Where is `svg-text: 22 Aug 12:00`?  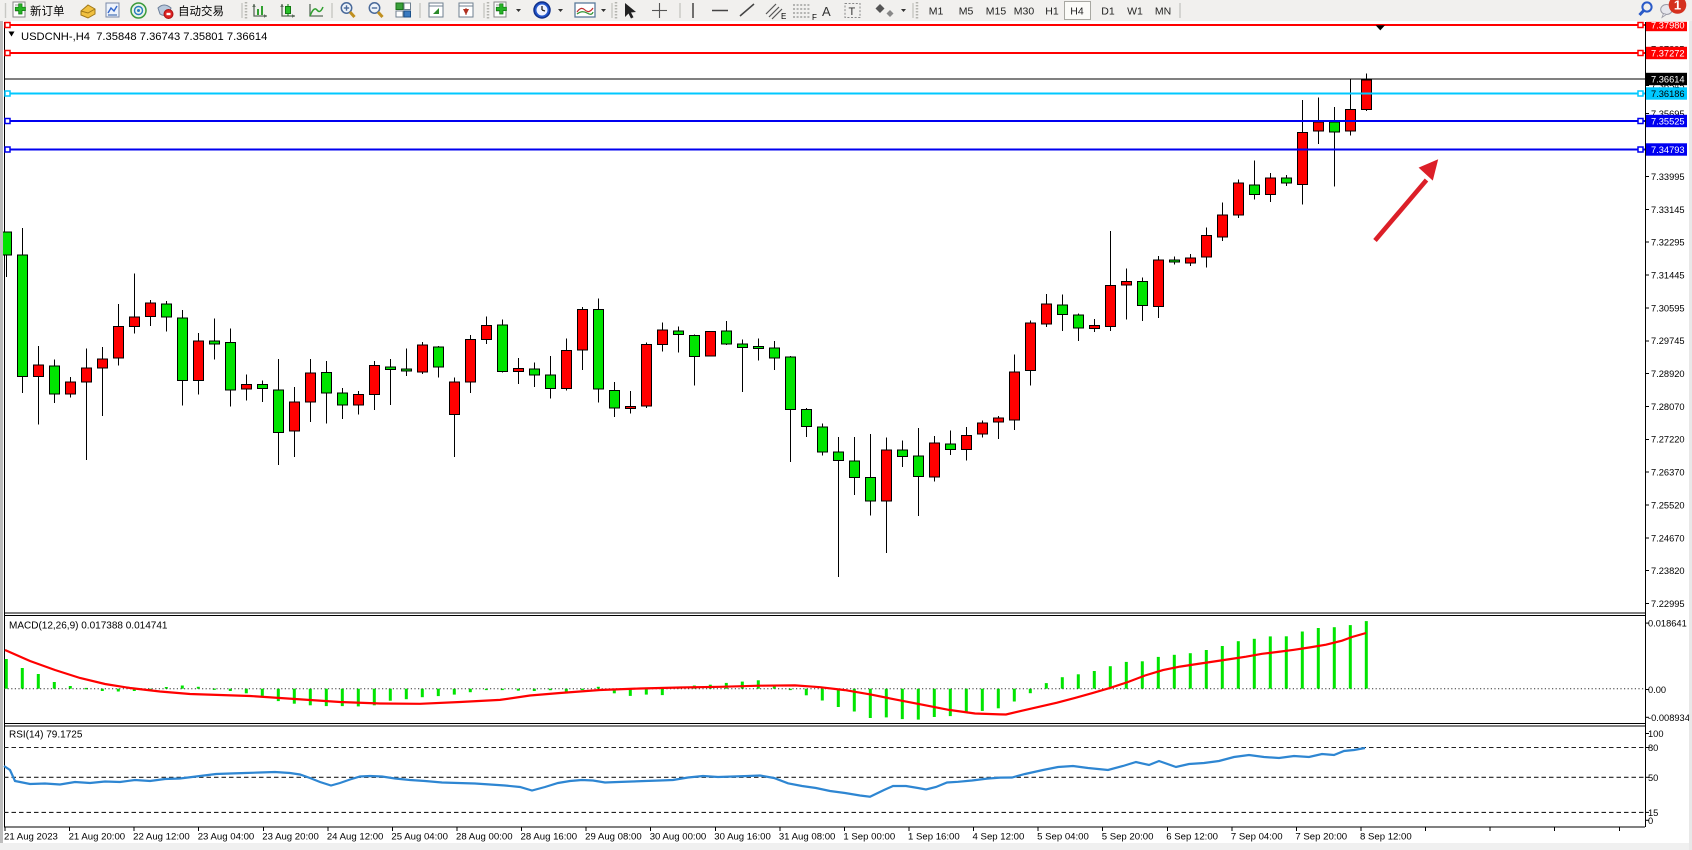 svg-text: 22 Aug 12:00 is located at coordinates (161, 837).